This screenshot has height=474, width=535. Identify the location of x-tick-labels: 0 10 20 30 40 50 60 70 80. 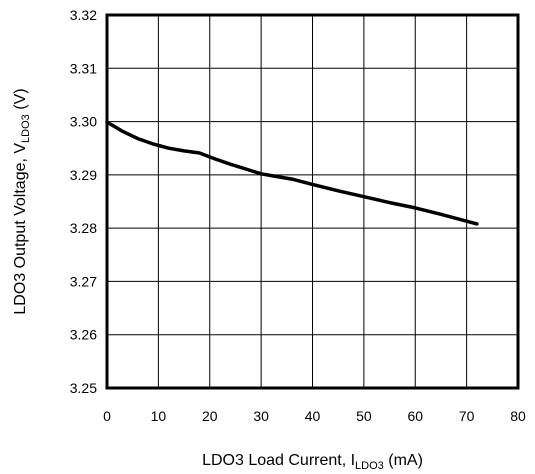
(314, 416).